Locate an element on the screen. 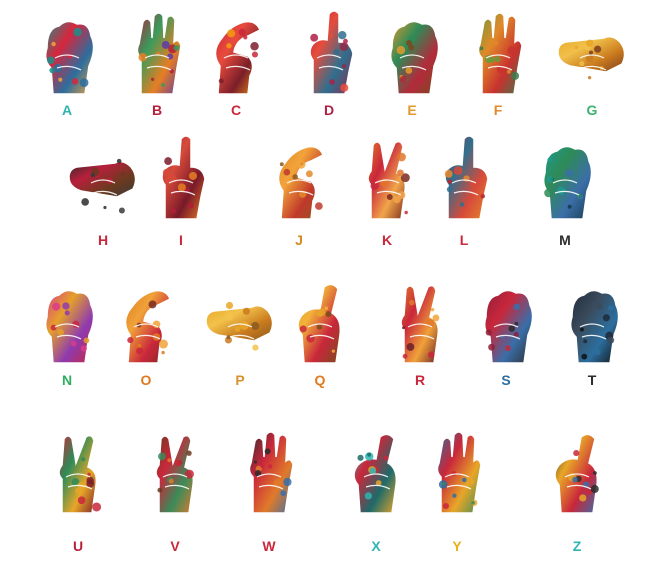 The height and width of the screenshot is (562, 655). hand-sign-m-image is located at coordinates (565, 178).